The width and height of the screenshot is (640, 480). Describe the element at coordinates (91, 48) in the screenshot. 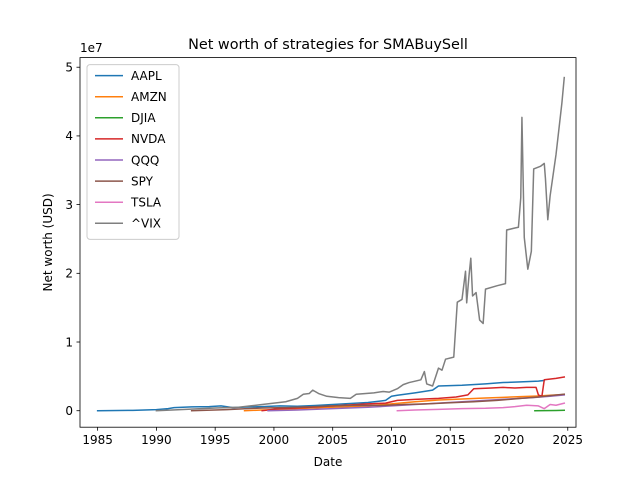

I see `y-axis-offset-text: 1e7` at that location.